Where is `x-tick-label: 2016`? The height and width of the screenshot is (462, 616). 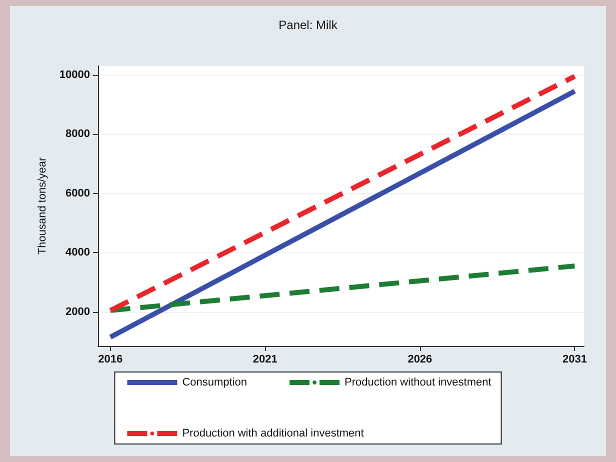 x-tick-label: 2016 is located at coordinates (110, 360).